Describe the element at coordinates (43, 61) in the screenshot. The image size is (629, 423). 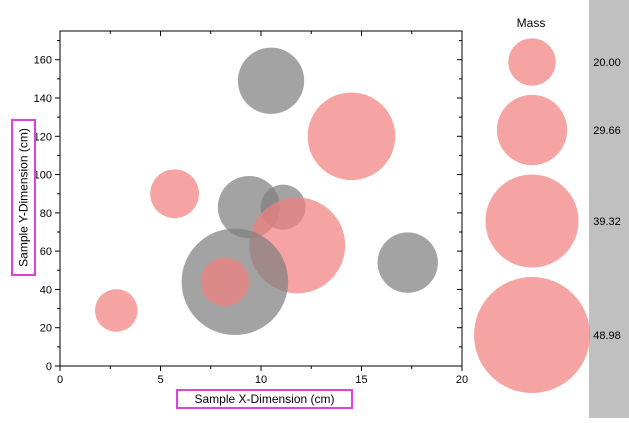
I see `y-tick-label: 160` at that location.